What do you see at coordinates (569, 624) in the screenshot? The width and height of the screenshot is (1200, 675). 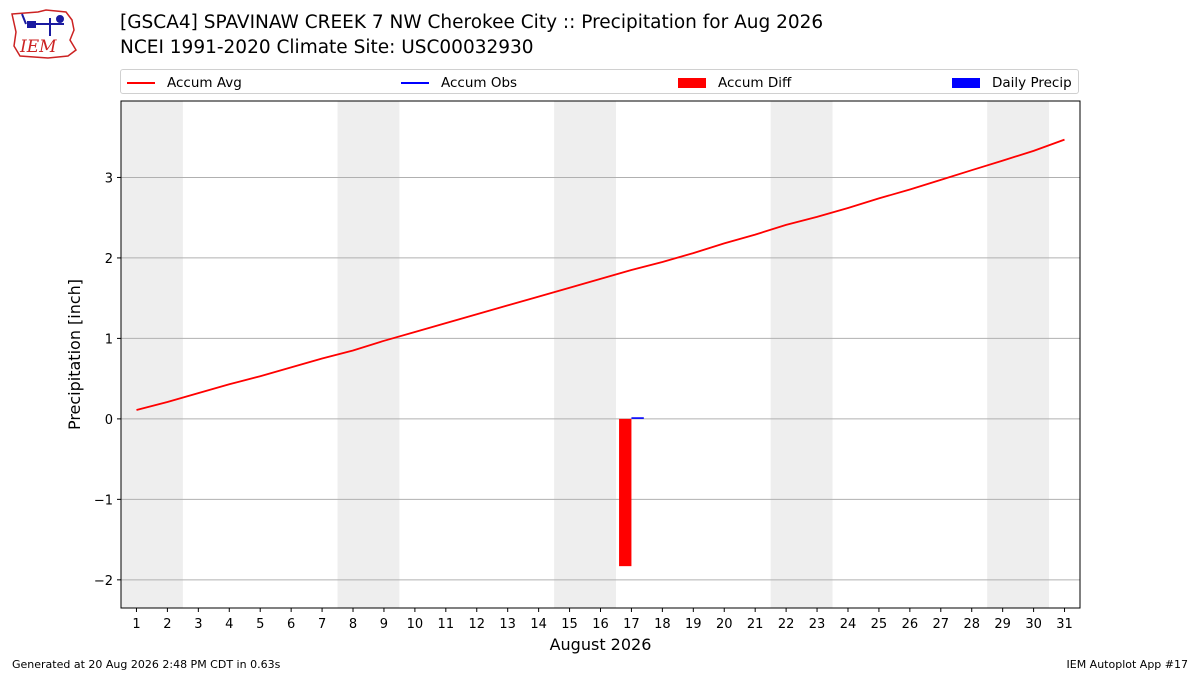 I see `x-tick-label: 15` at bounding box center [569, 624].